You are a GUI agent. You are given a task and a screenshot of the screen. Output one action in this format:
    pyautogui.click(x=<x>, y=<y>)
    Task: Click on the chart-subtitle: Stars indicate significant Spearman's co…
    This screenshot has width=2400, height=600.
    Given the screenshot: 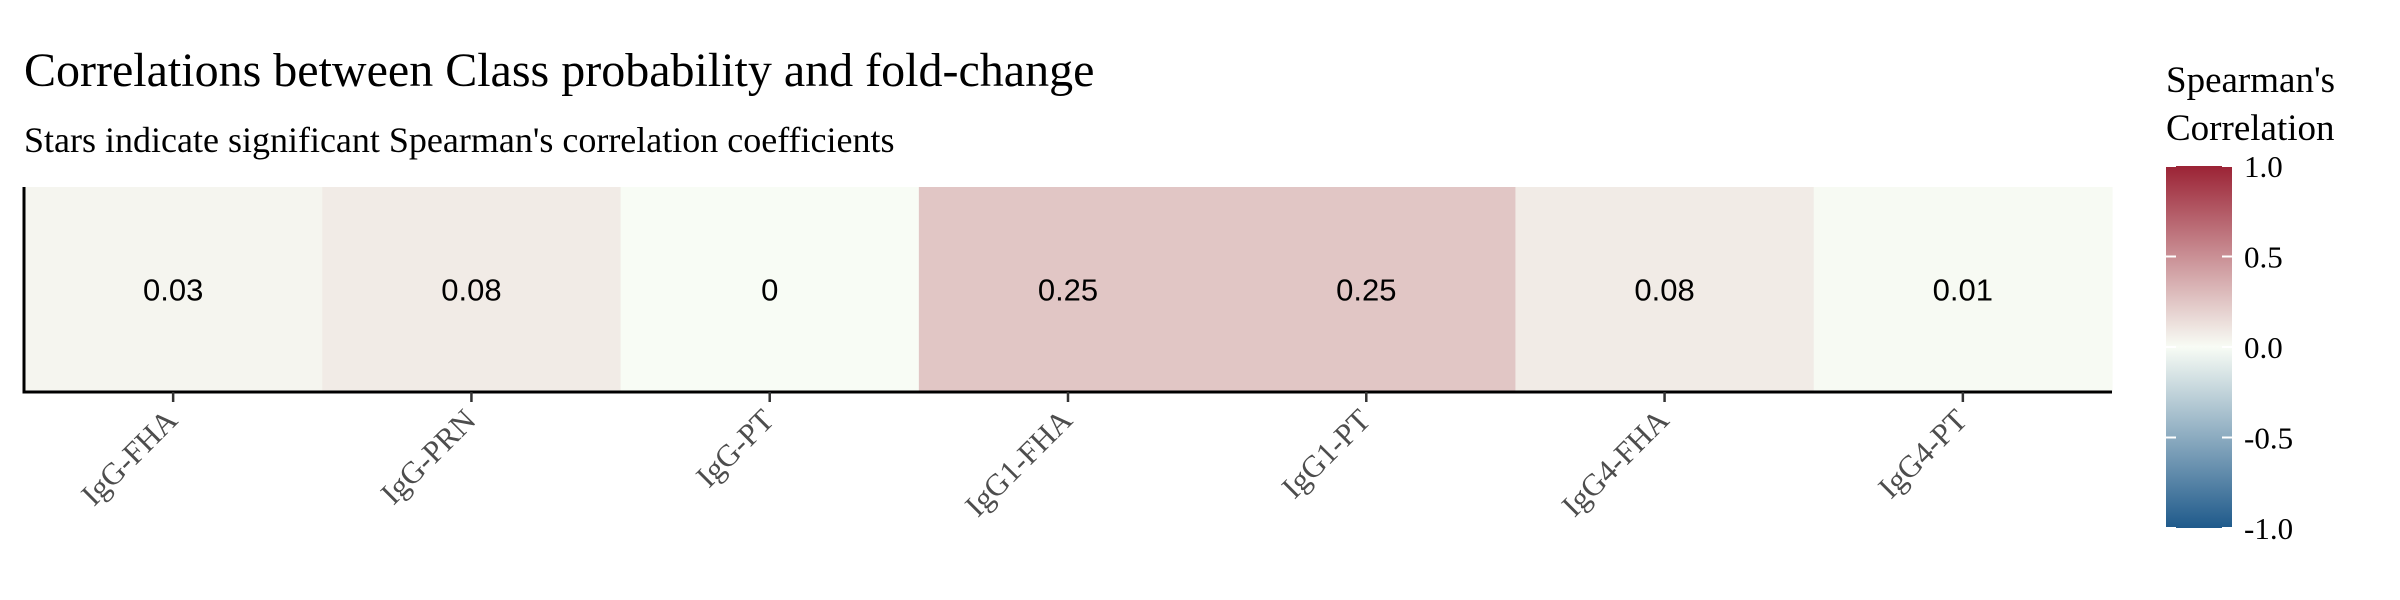 What is the action you would take?
    pyautogui.click(x=459, y=140)
    